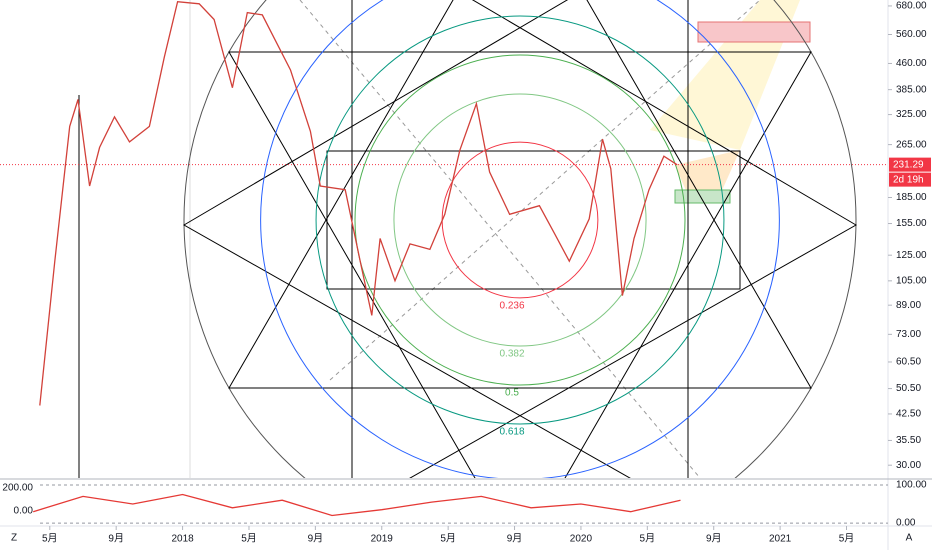 This screenshot has height=550, width=932. What do you see at coordinates (911, 89) in the screenshot?
I see `y-tick-label: 385.00` at bounding box center [911, 89].